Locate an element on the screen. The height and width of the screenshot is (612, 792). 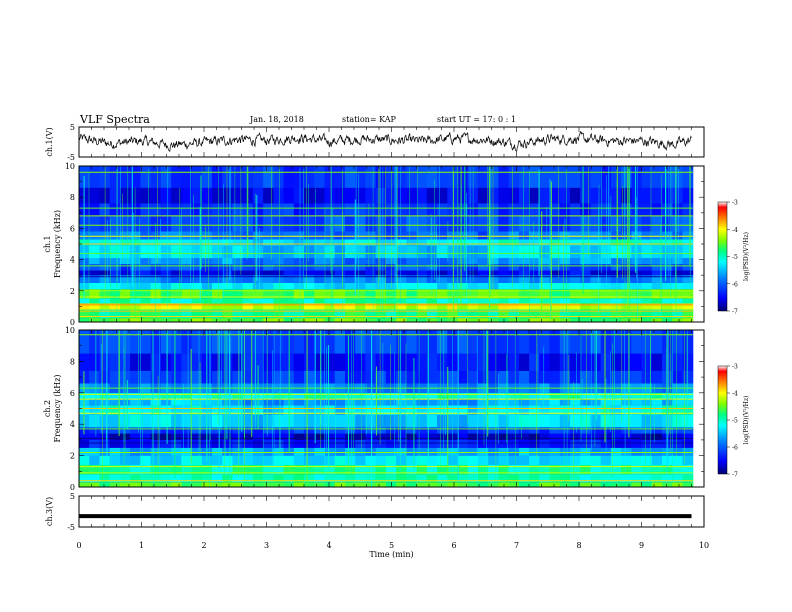
x-tick-label: 6 is located at coordinates (453, 545).